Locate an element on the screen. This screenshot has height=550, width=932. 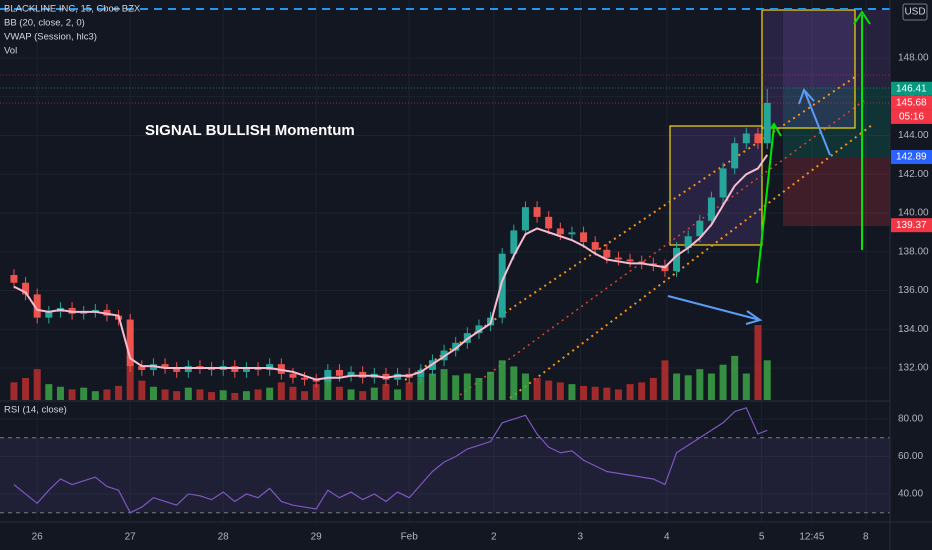
x-tick-label: 4 is located at coordinates (667, 537).